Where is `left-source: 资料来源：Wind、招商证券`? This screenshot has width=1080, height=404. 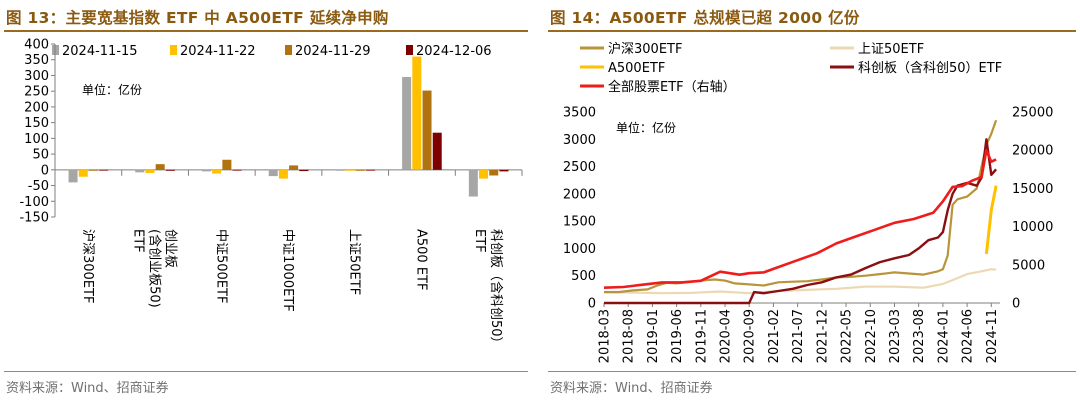 left-source: 资料来源：Wind、招商证券 is located at coordinates (87, 388).